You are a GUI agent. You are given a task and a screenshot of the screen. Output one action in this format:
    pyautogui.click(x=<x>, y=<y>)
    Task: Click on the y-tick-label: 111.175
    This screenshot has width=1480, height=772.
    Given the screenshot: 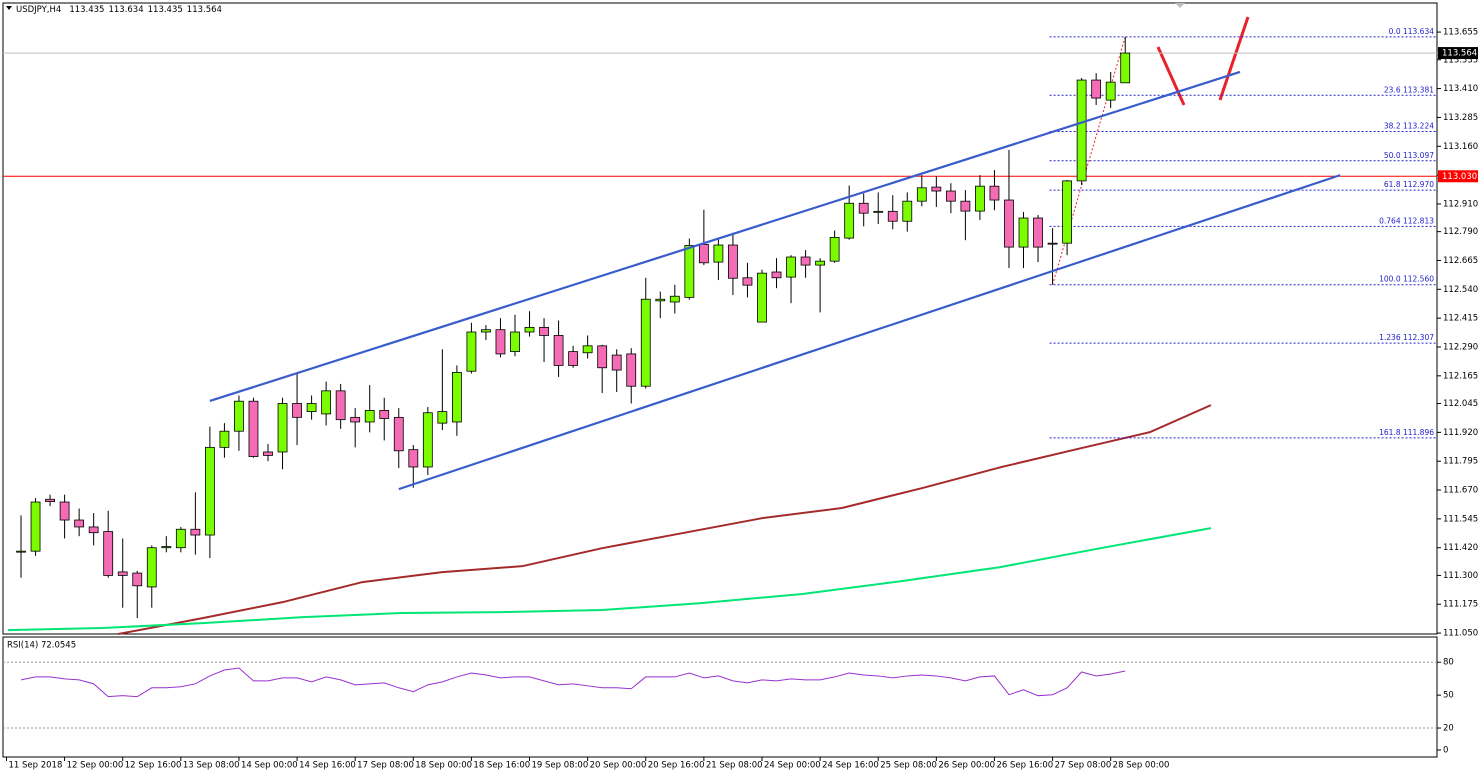 What is the action you would take?
    pyautogui.click(x=1460, y=605)
    